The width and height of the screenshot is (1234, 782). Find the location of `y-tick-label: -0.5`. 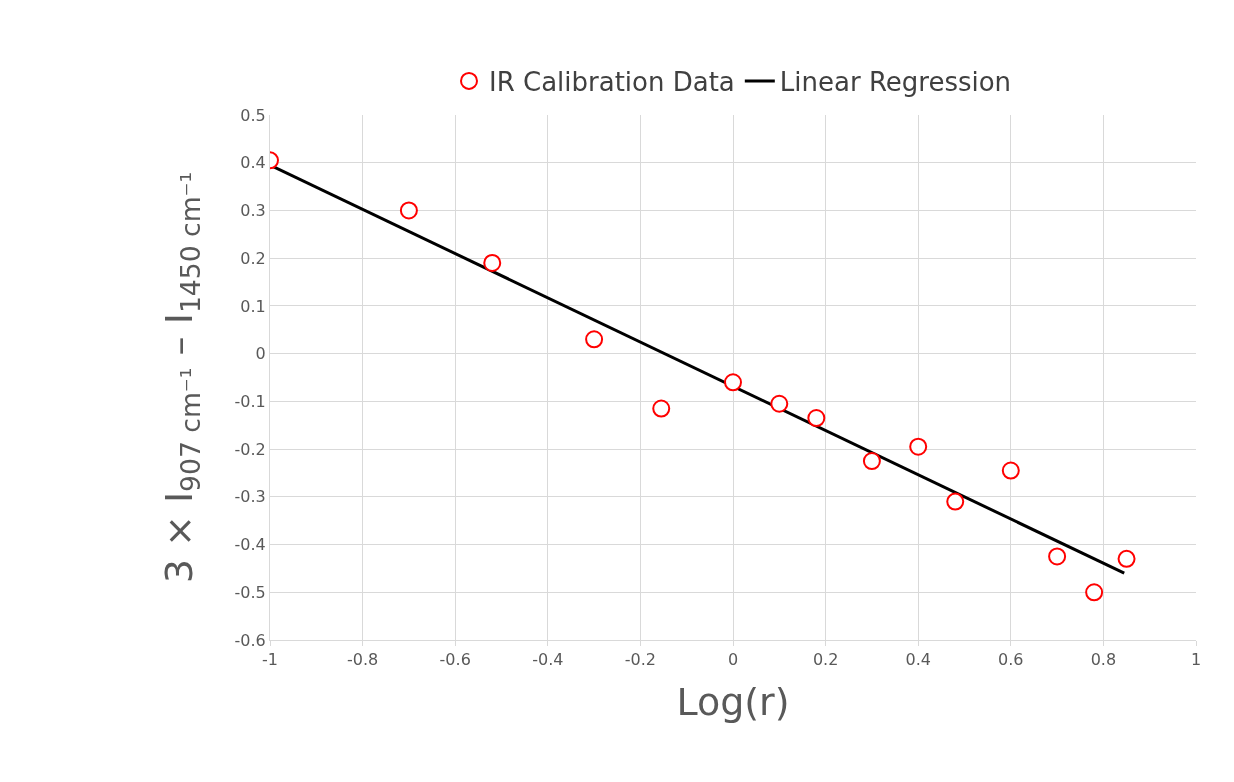

y-tick-label: -0.5 is located at coordinates (250, 592).